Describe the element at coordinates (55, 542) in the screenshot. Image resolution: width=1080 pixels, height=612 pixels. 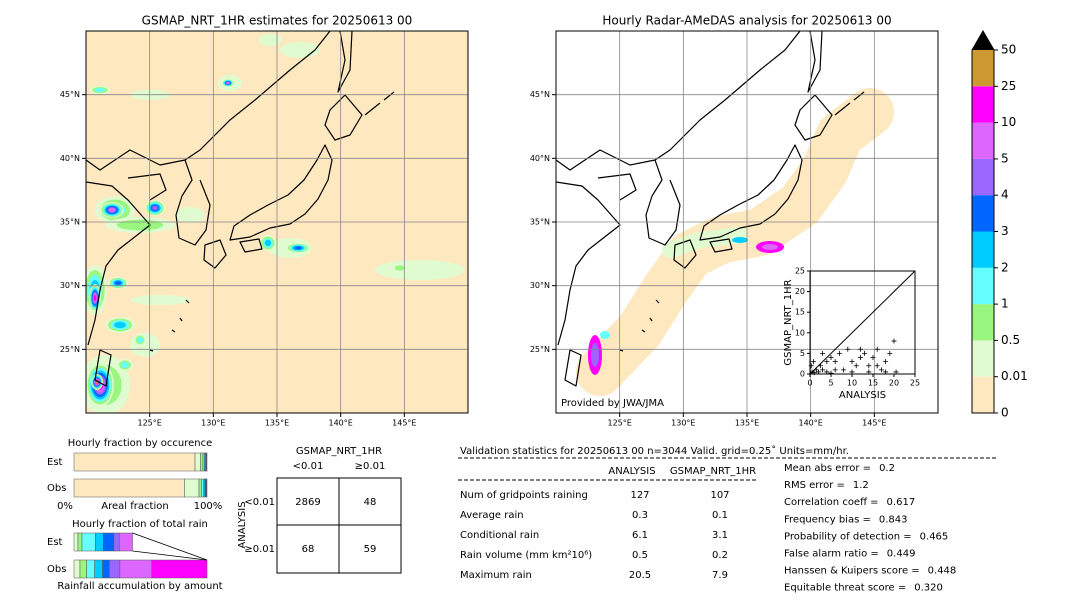
I see `row-label: Est` at that location.